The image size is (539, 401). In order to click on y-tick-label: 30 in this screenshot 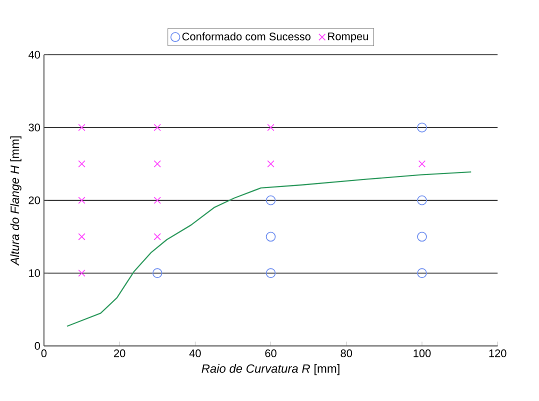, I will do `click(34, 128)`.